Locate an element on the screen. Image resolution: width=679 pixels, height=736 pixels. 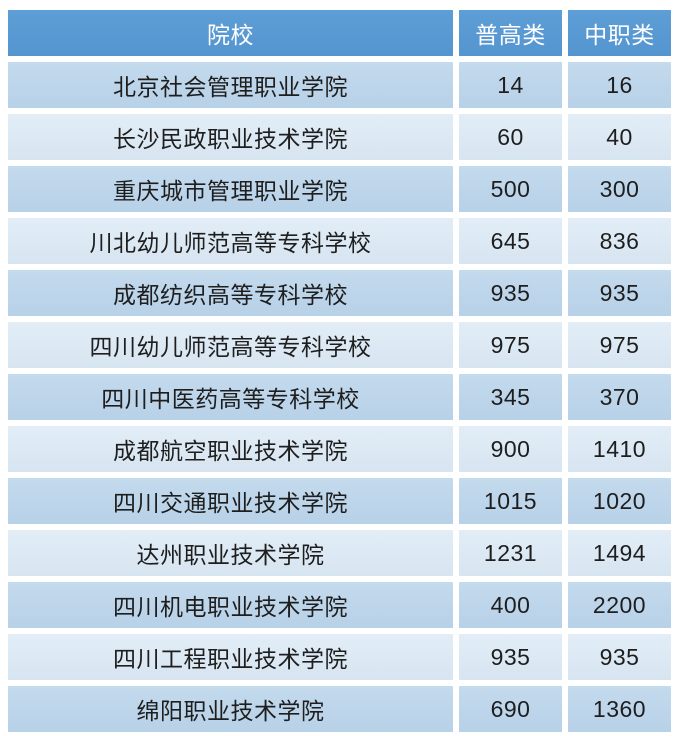
school-name-cell: 四川交通职业技术学院 is located at coordinates (230, 501).